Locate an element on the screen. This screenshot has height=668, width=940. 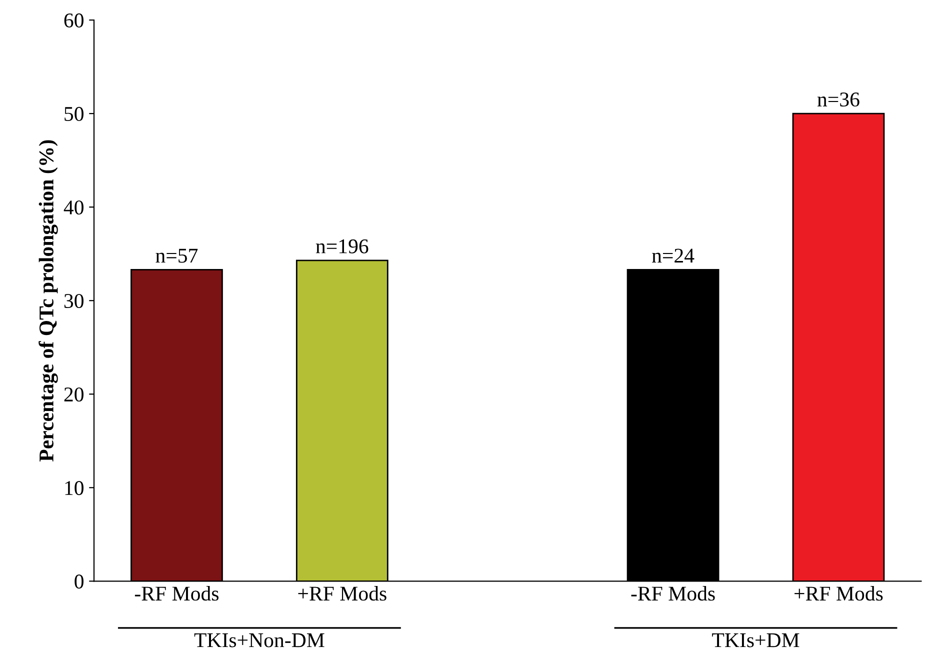
annotation: n=57 is located at coordinates (177, 255).